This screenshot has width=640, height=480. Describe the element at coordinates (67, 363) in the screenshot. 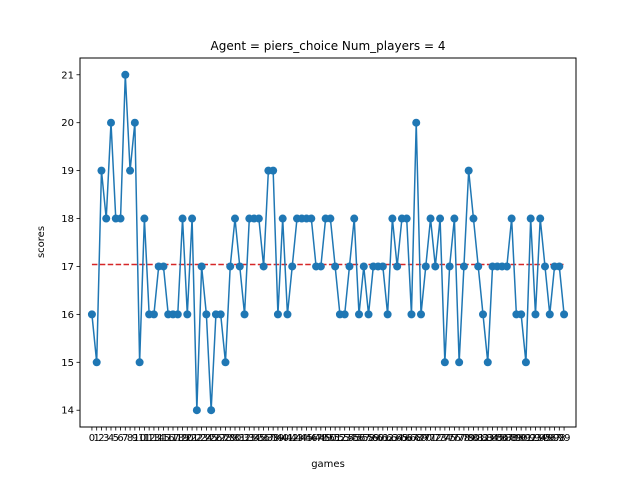

I see `y-tick-label: 15` at that location.